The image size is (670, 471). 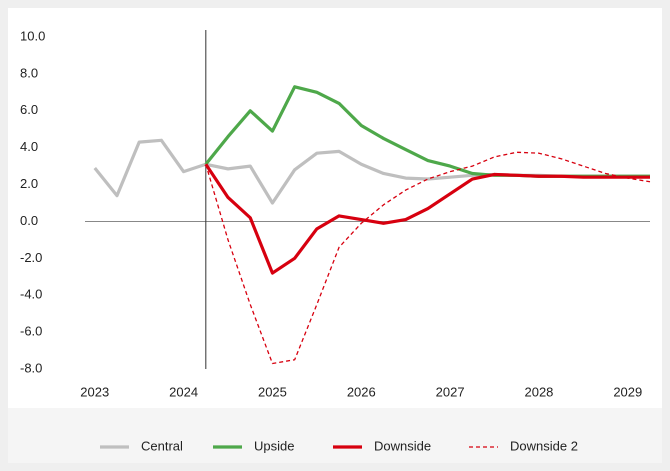 What do you see at coordinates (32, 35) in the screenshot?
I see `y-tick-label: 10.0` at bounding box center [32, 35].